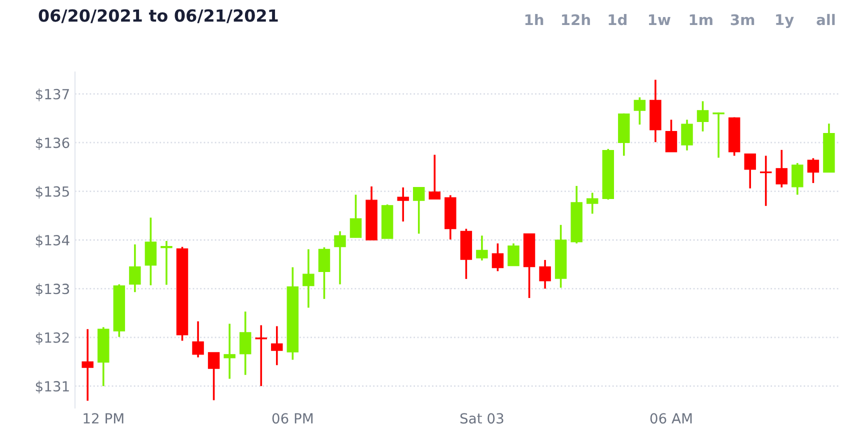  What do you see at coordinates (53, 143) in the screenshot?
I see `y-tick-label: $136` at bounding box center [53, 143].